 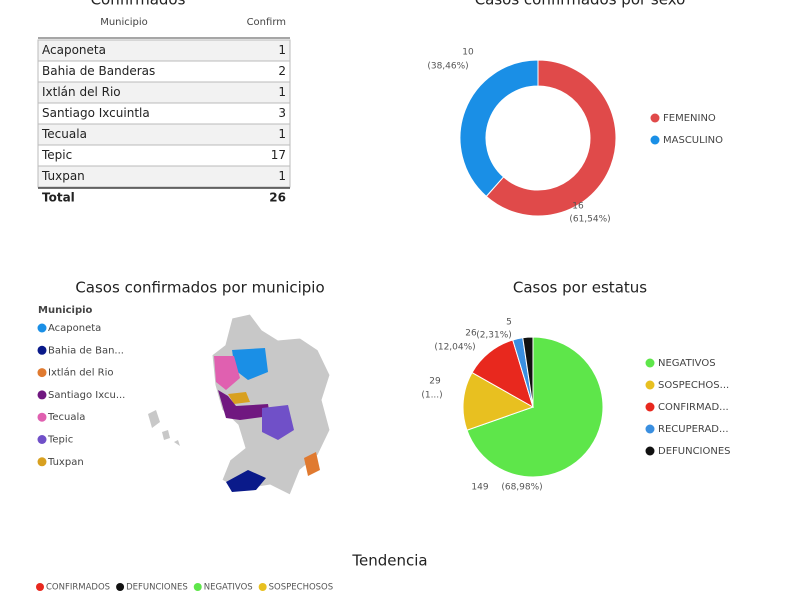 I want to click on value-label: 29, so click(x=435, y=382).